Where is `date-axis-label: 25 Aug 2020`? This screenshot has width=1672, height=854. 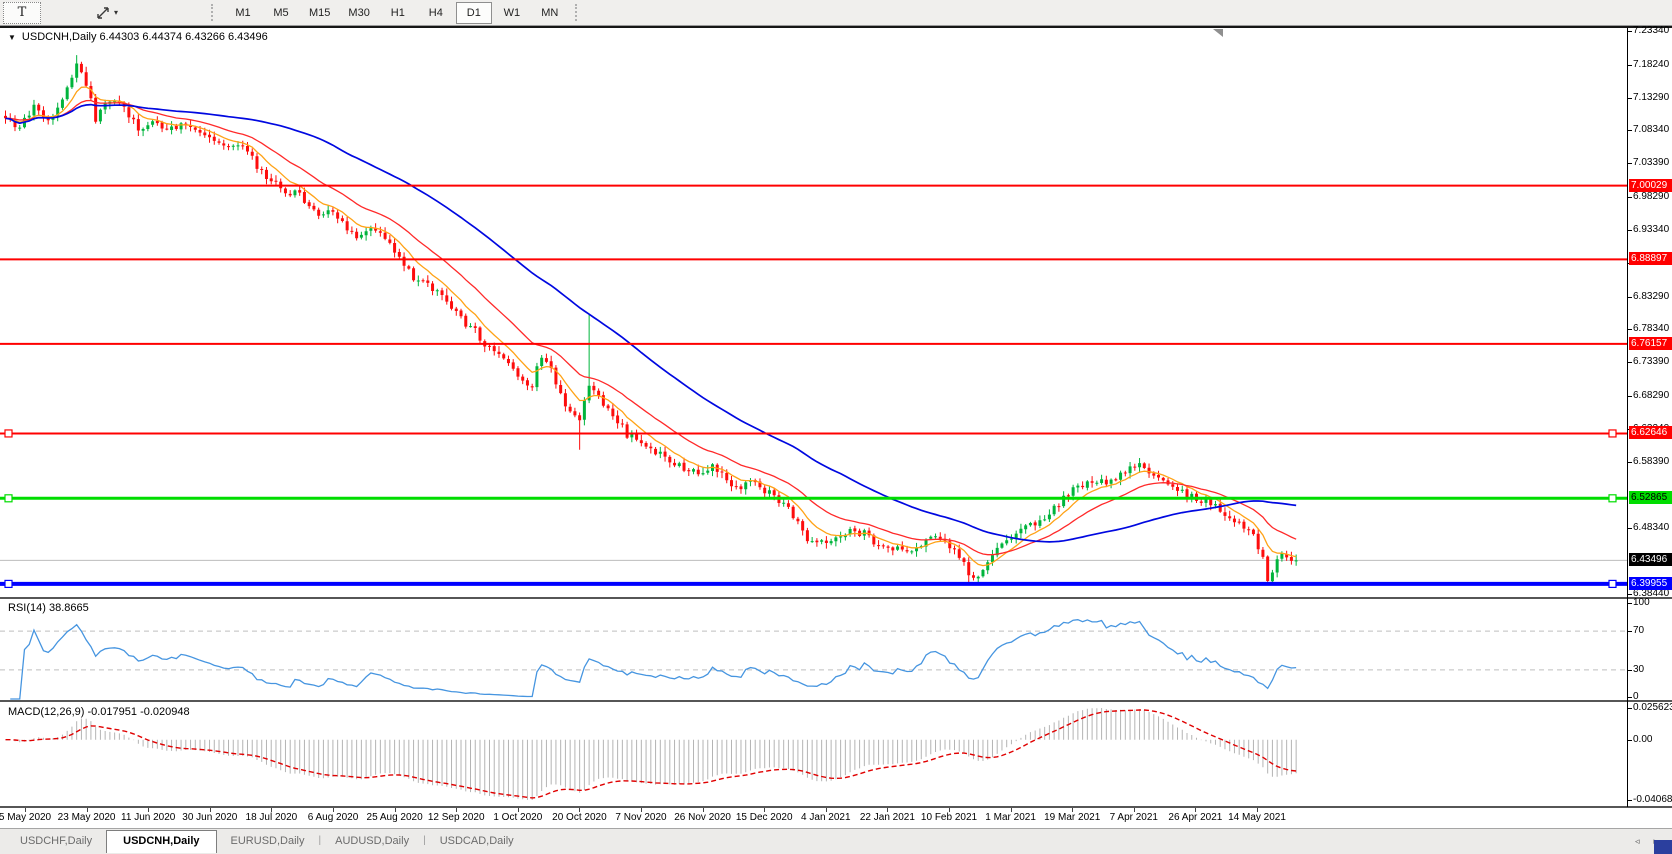
date-axis-label: 25 Aug 2020 is located at coordinates (394, 817).